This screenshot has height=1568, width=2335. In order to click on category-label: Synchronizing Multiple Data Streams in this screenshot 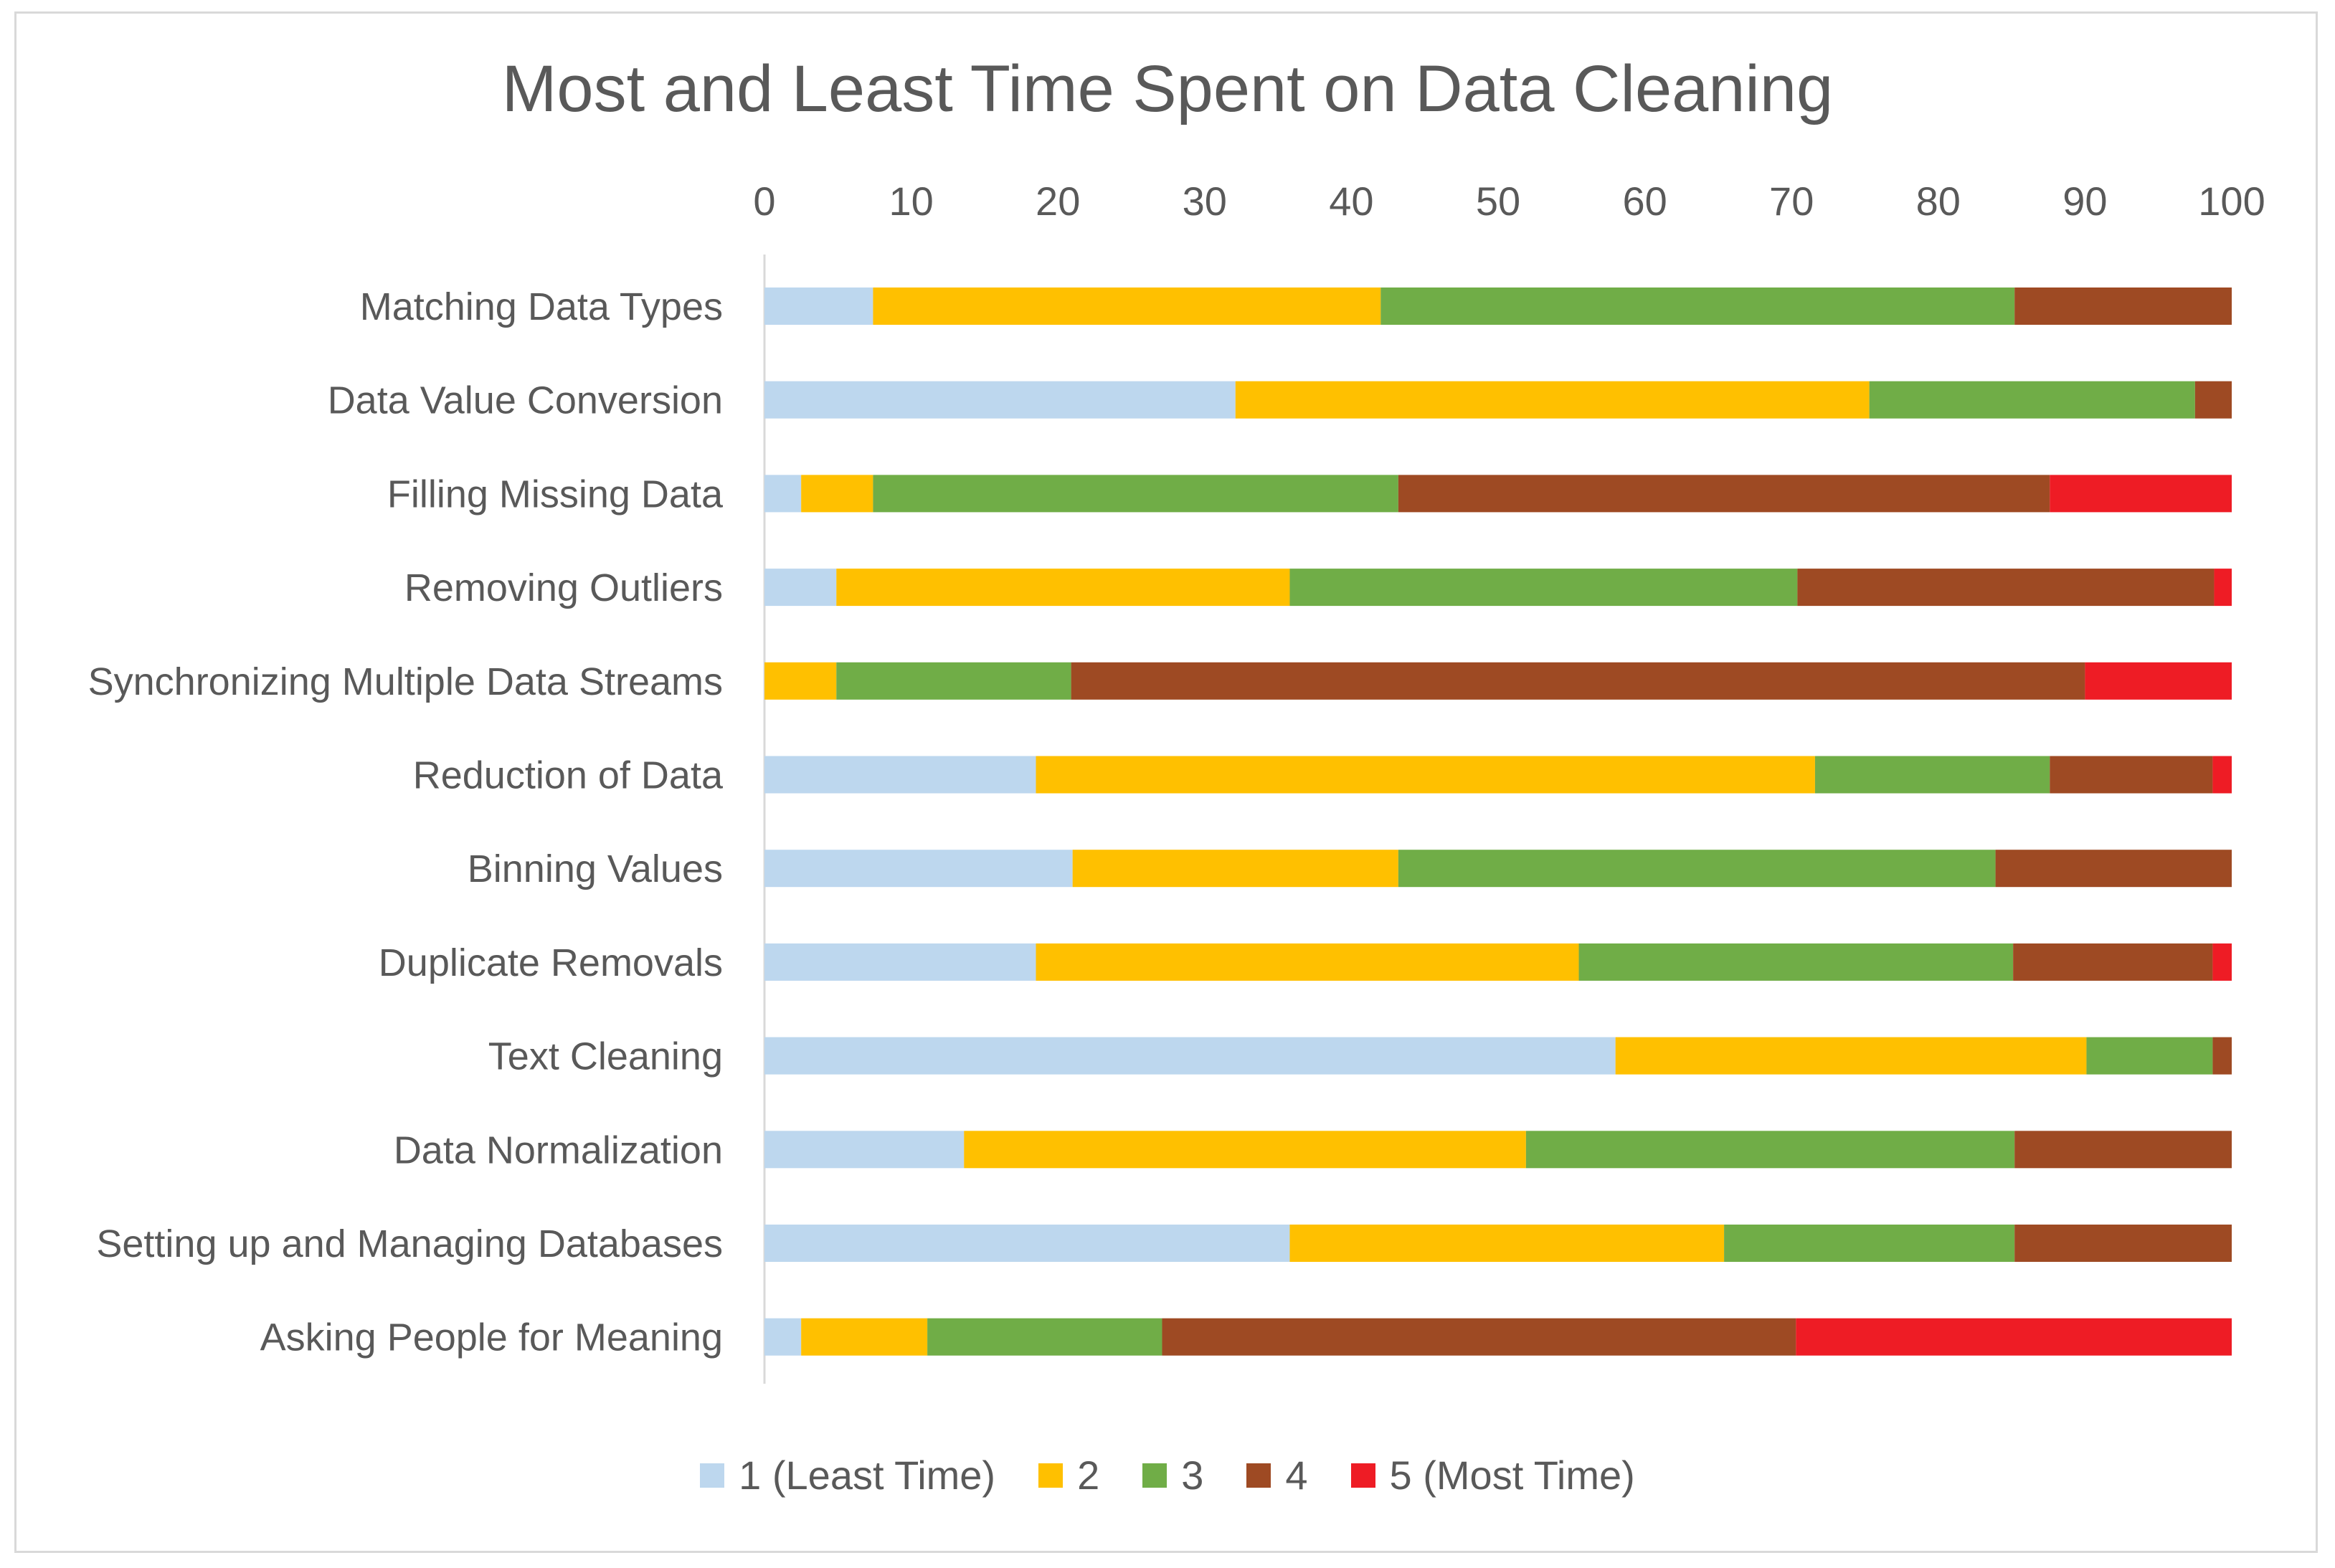, I will do `click(406, 681)`.